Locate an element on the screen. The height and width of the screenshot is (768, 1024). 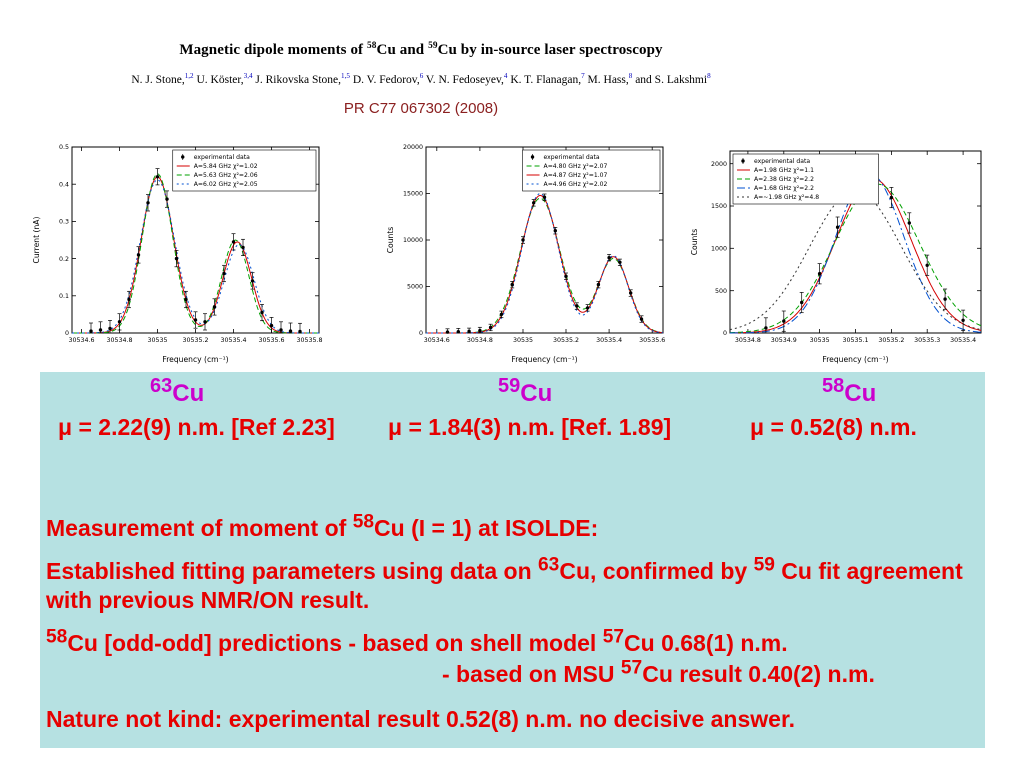
svg-text: A=4.80 GHz χ²=2.07 is located at coordinates (576, 166).